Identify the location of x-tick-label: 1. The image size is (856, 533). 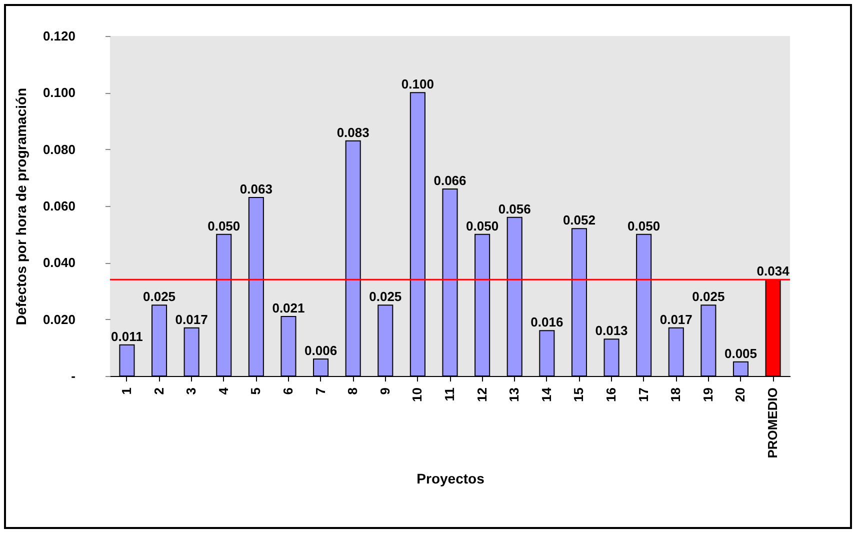
(126, 391).